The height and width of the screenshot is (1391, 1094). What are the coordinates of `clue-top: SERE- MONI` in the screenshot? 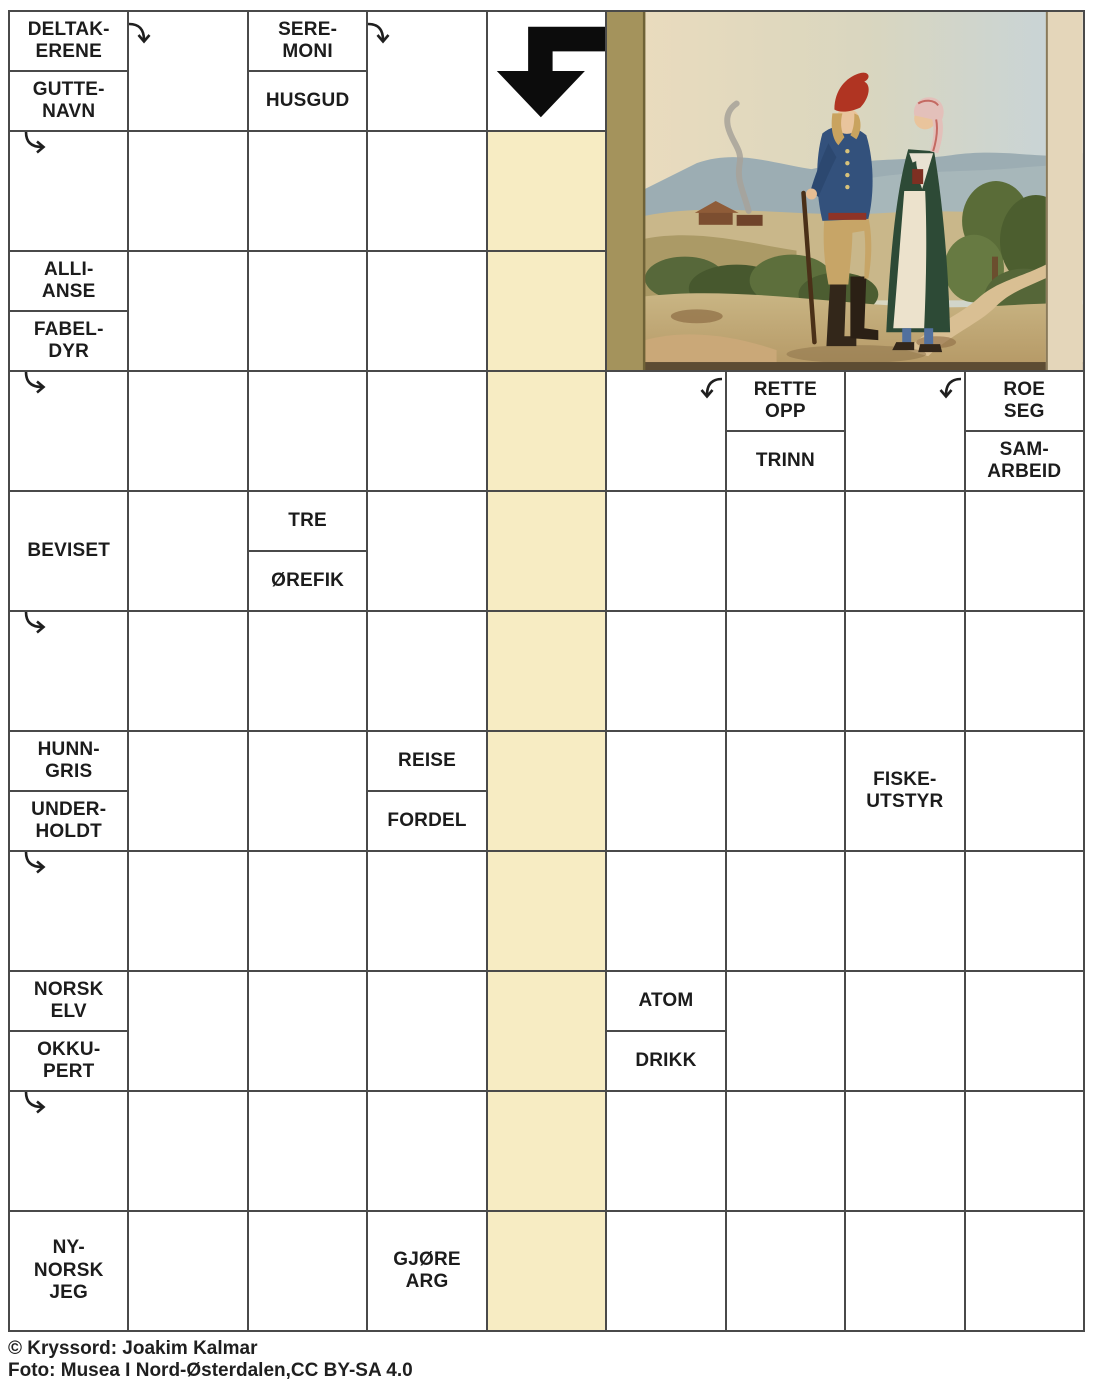 It's located at (307, 42).